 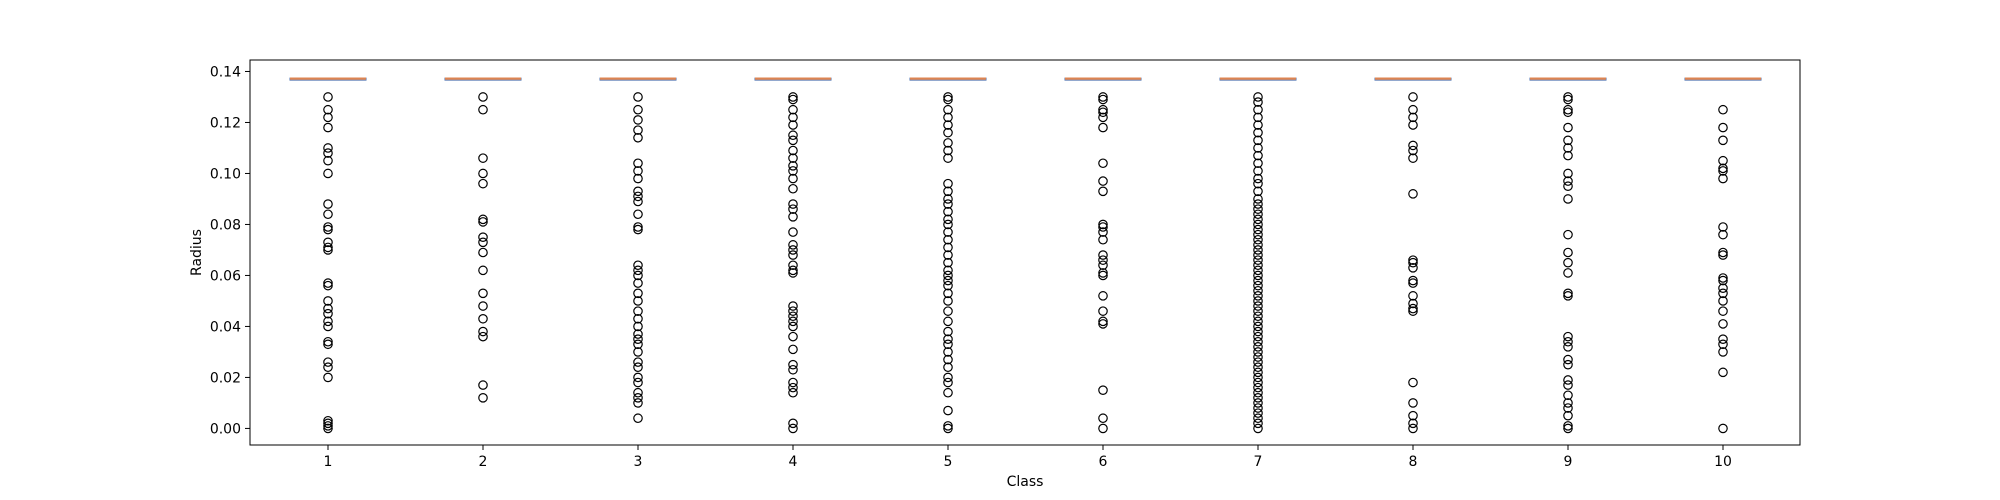 What do you see at coordinates (638, 462) in the screenshot?
I see `x-tick-label: 3` at bounding box center [638, 462].